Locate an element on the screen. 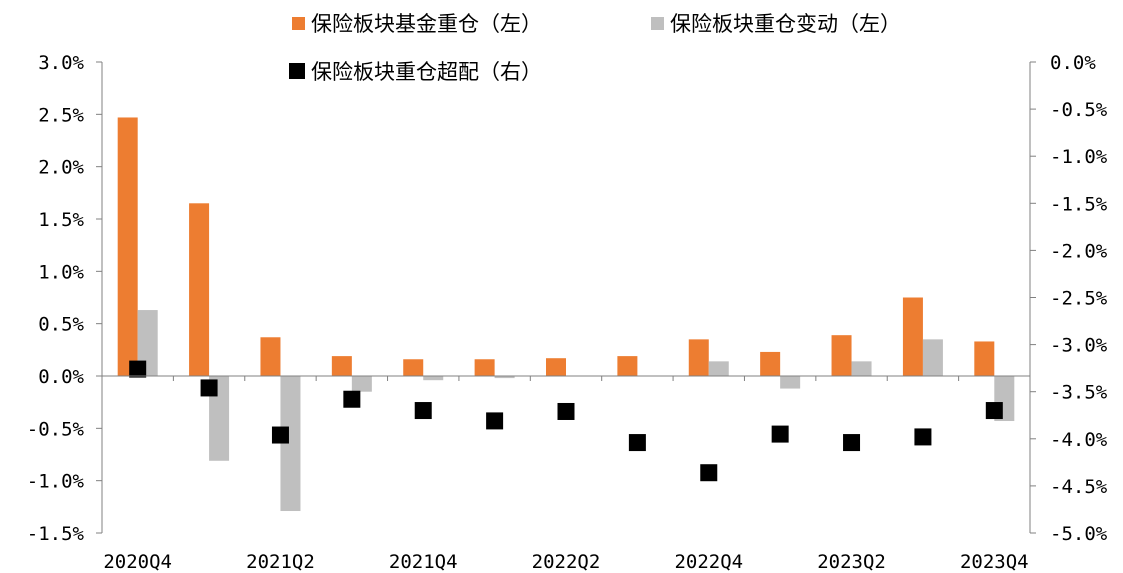 The height and width of the screenshot is (573, 1123). legend-label-holdings: 保险板块基金重仓（左） is located at coordinates (426, 24).